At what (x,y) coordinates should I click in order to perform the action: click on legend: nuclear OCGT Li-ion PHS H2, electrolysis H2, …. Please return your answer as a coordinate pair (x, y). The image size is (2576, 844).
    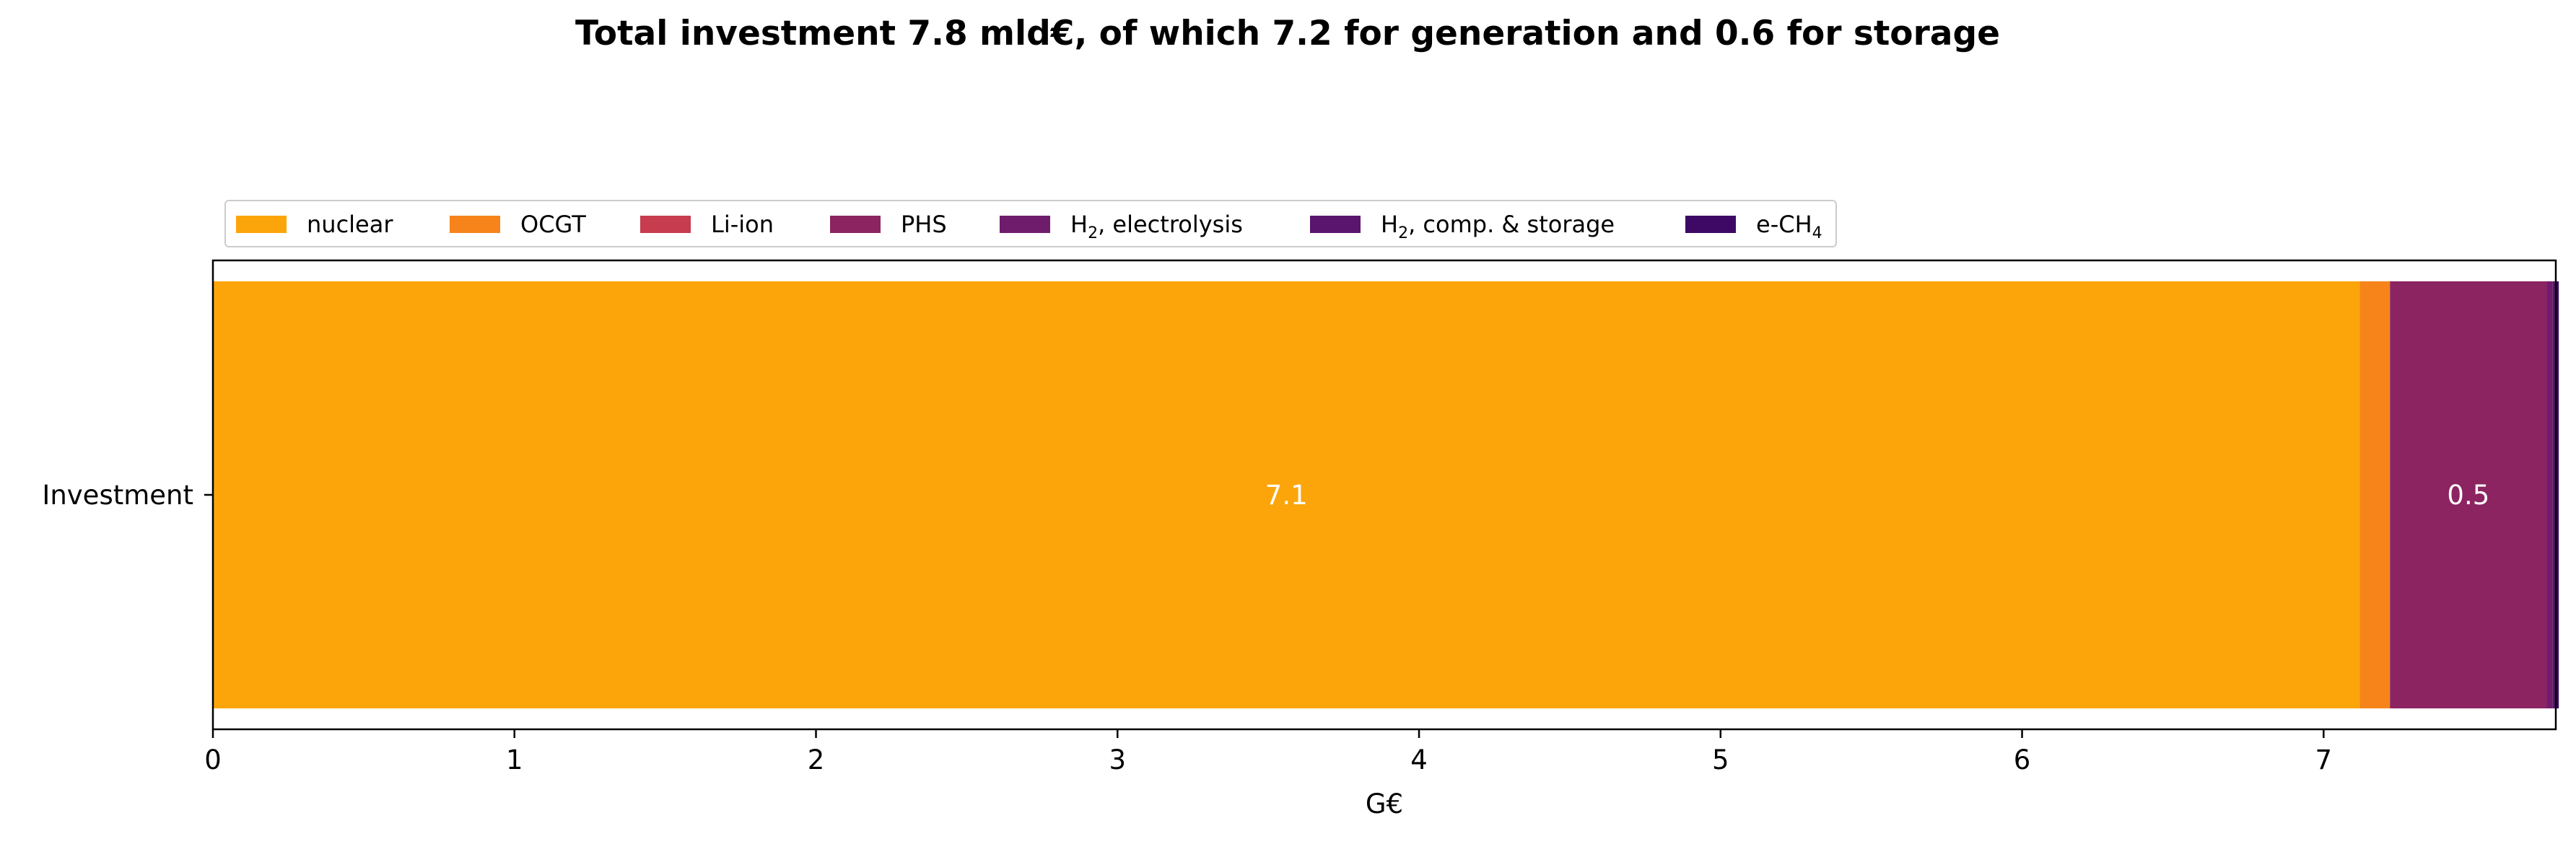
    Looking at the image, I should click on (1030, 223).